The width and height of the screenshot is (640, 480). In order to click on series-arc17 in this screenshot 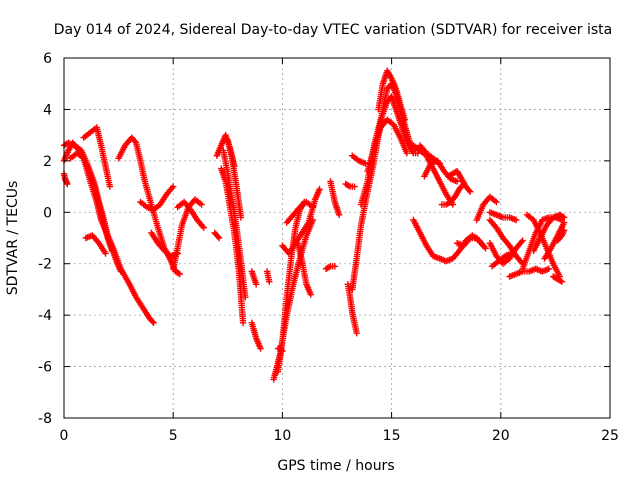, I will do `click(256, 335)`.